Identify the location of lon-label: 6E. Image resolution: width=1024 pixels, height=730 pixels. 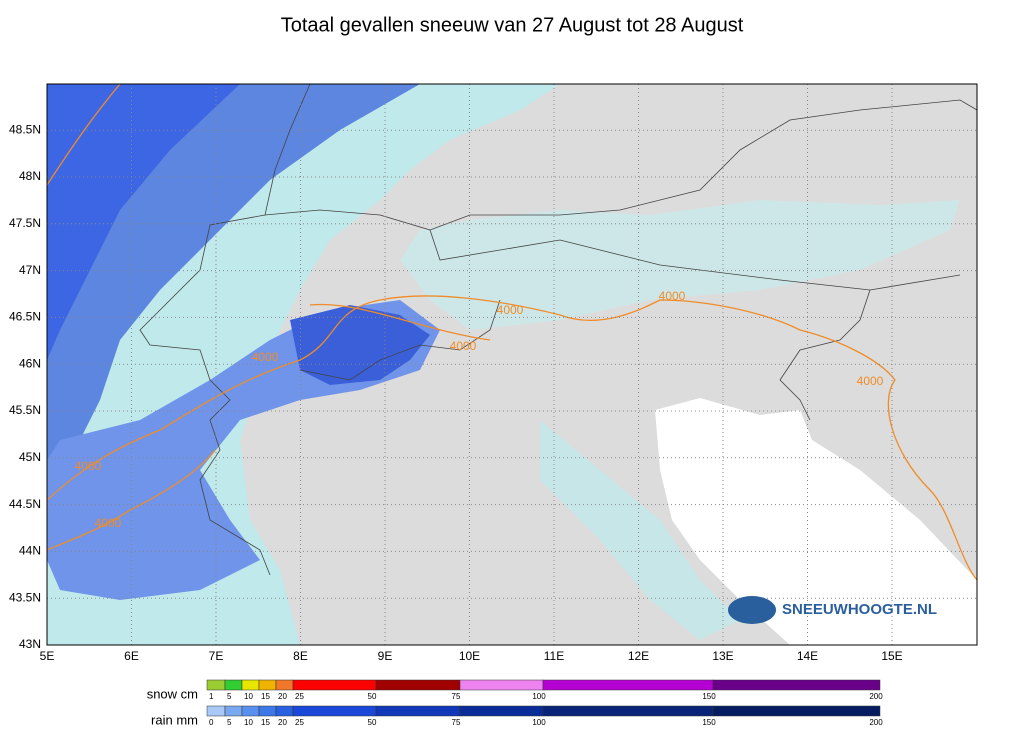
(131, 656).